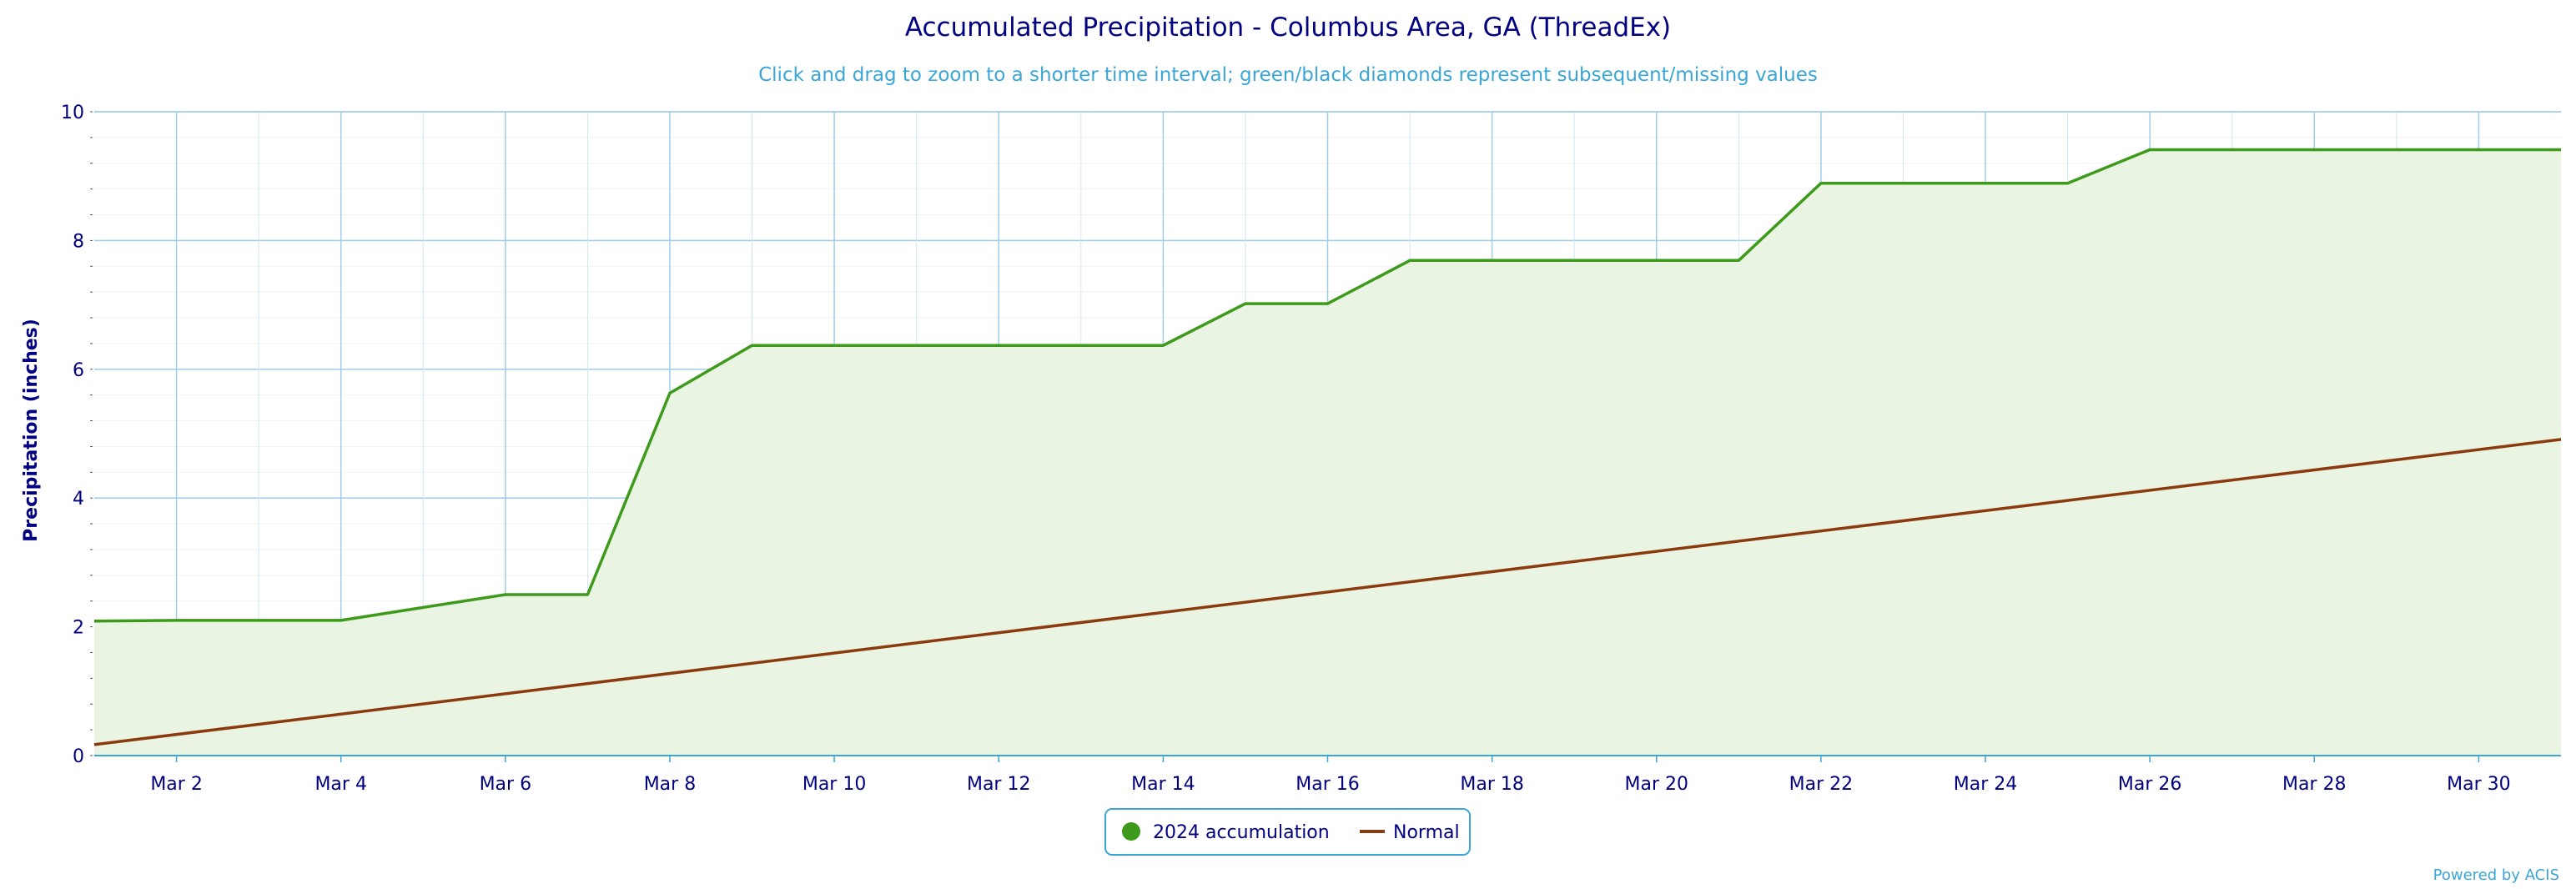  Describe the element at coordinates (2150, 784) in the screenshot. I see `x-tick-label: Mar 26` at that location.